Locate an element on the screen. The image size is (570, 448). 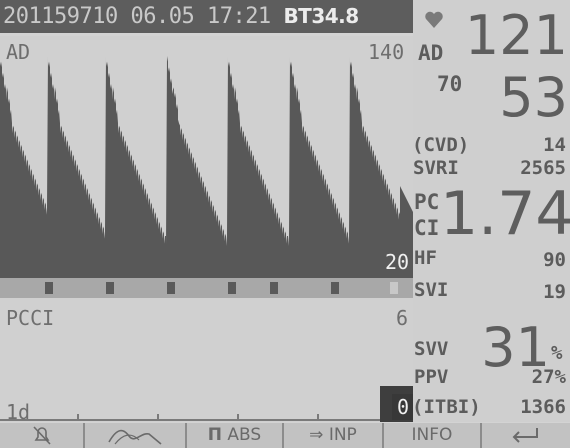
waveform-scale-bottom: 20 is located at coordinates (397, 262).